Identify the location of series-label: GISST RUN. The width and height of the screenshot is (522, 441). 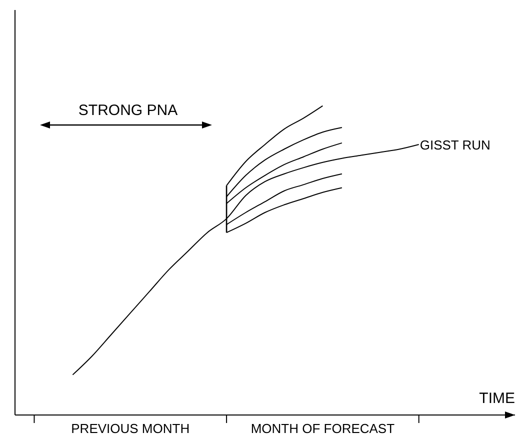
(455, 144).